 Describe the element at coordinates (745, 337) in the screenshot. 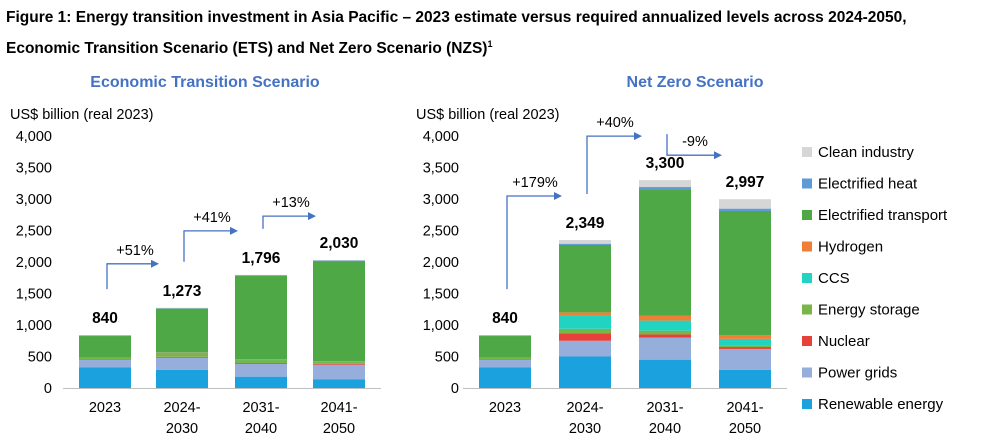

I see `nzs-bar-hydrogen-2041-2050` at that location.